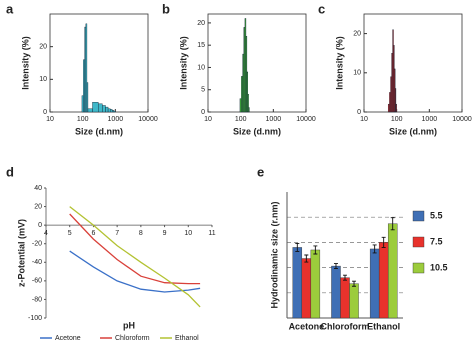 The height and width of the screenshot is (352, 474). I want to click on x-tick-label: 5, so click(70, 233).